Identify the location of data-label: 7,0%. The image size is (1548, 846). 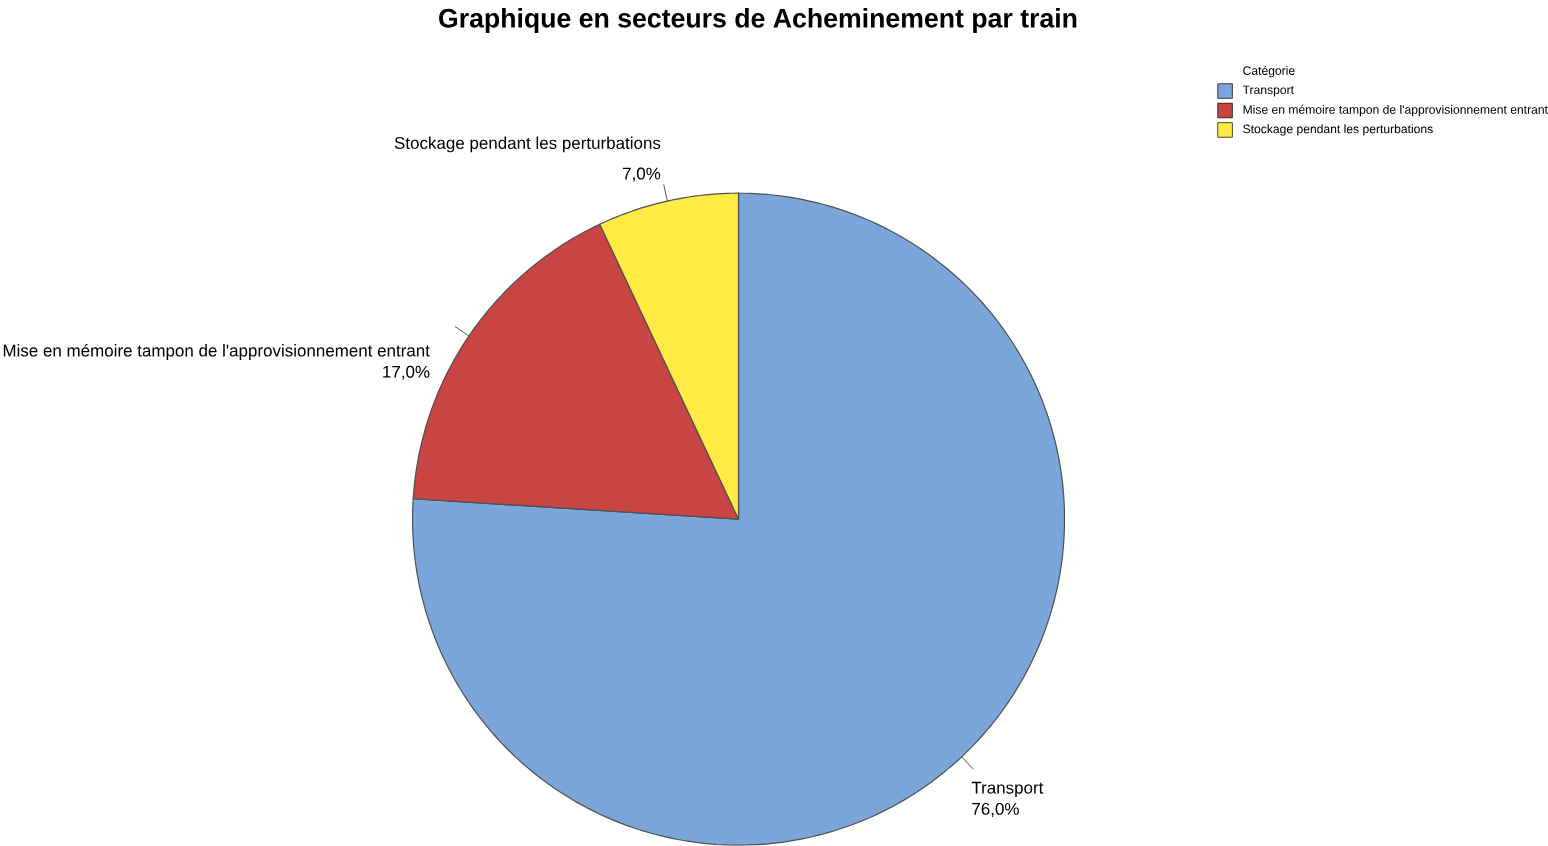
(642, 174).